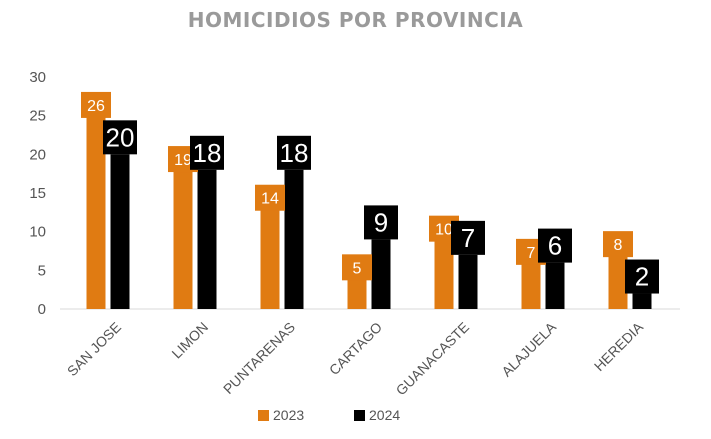 This screenshot has width=711, height=439. Describe the element at coordinates (288, 415) in the screenshot. I see `legend-label-2023: 2023` at that location.